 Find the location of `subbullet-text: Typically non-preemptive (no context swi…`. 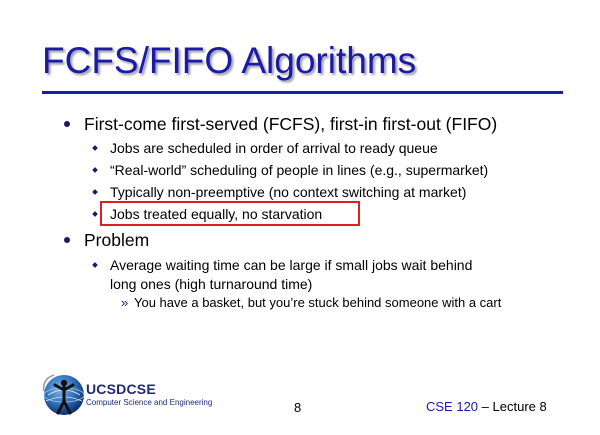

subbullet-text: Typically non-preemptive (no context swi… is located at coordinates (288, 192).